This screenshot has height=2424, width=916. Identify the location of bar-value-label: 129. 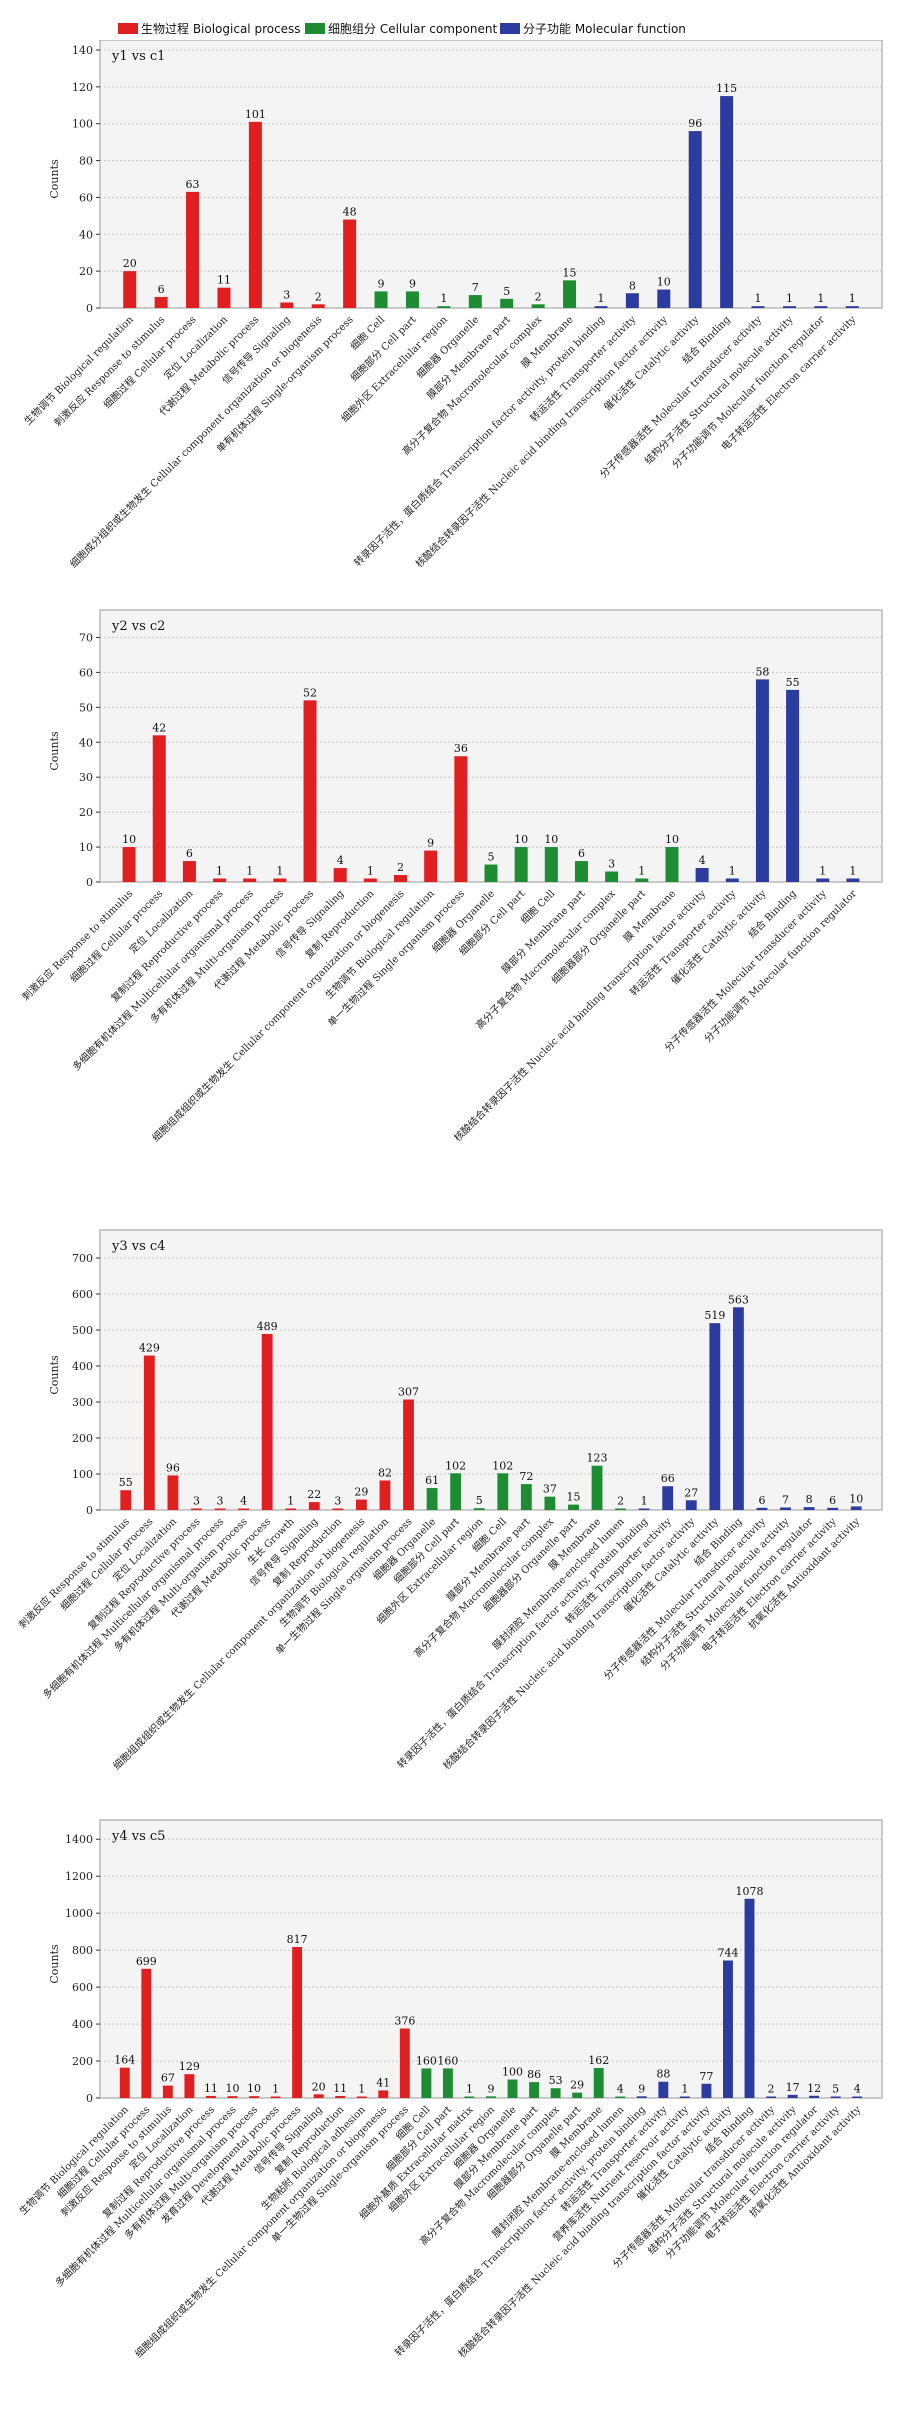
(189, 2066).